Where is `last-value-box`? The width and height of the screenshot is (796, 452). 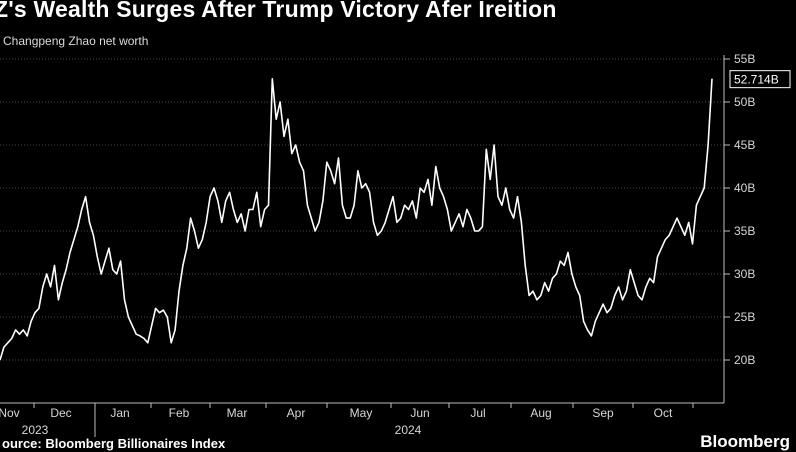
last-value-box is located at coordinates (760, 79).